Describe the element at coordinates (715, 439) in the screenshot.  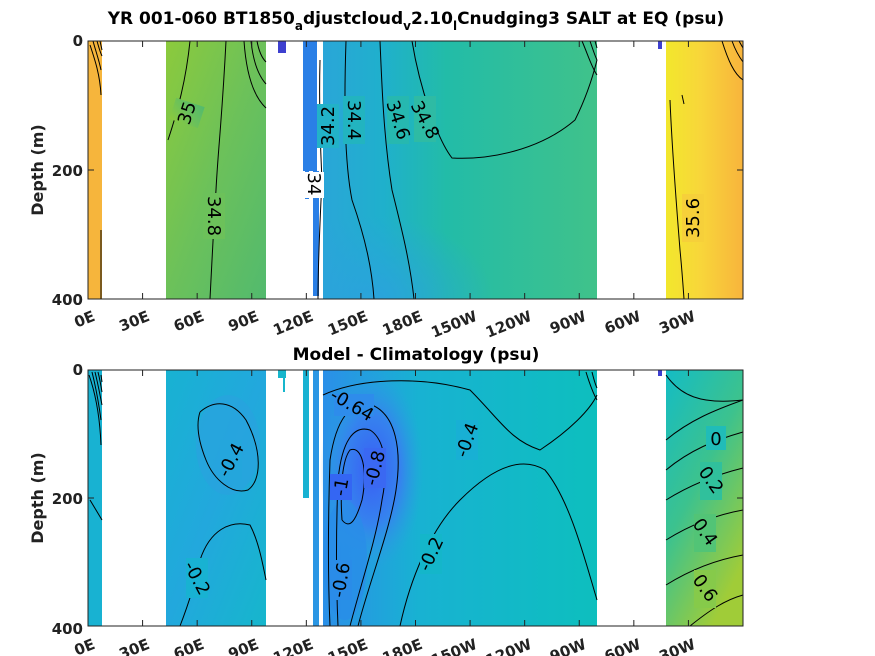
I see `contour-label: 0` at that location.